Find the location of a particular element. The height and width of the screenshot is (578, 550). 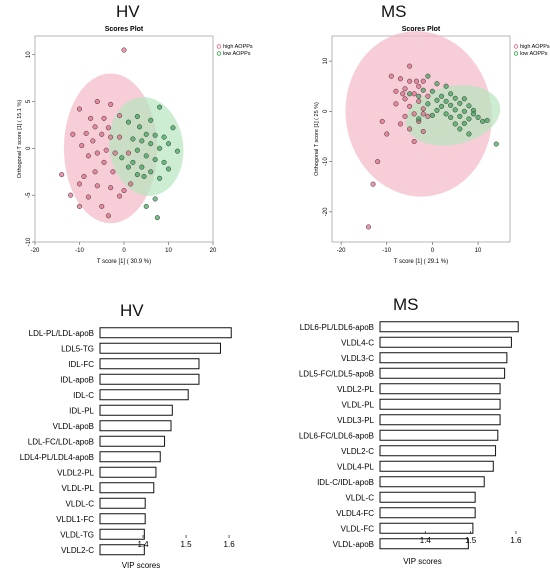

ms-panel-title: MS is located at coordinates (394, 11).